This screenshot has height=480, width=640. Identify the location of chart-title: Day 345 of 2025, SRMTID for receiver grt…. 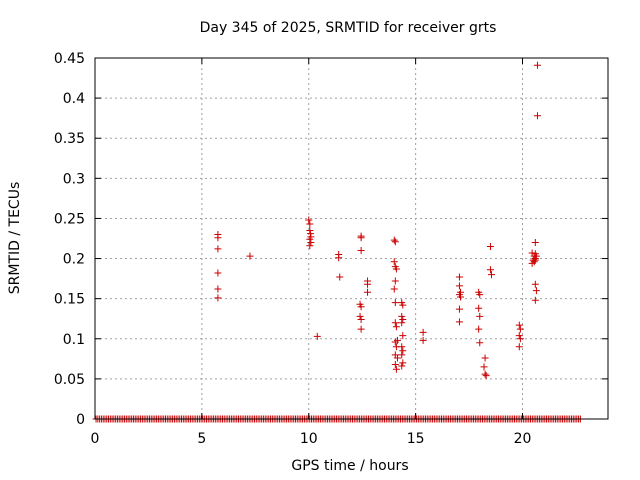
(348, 28).